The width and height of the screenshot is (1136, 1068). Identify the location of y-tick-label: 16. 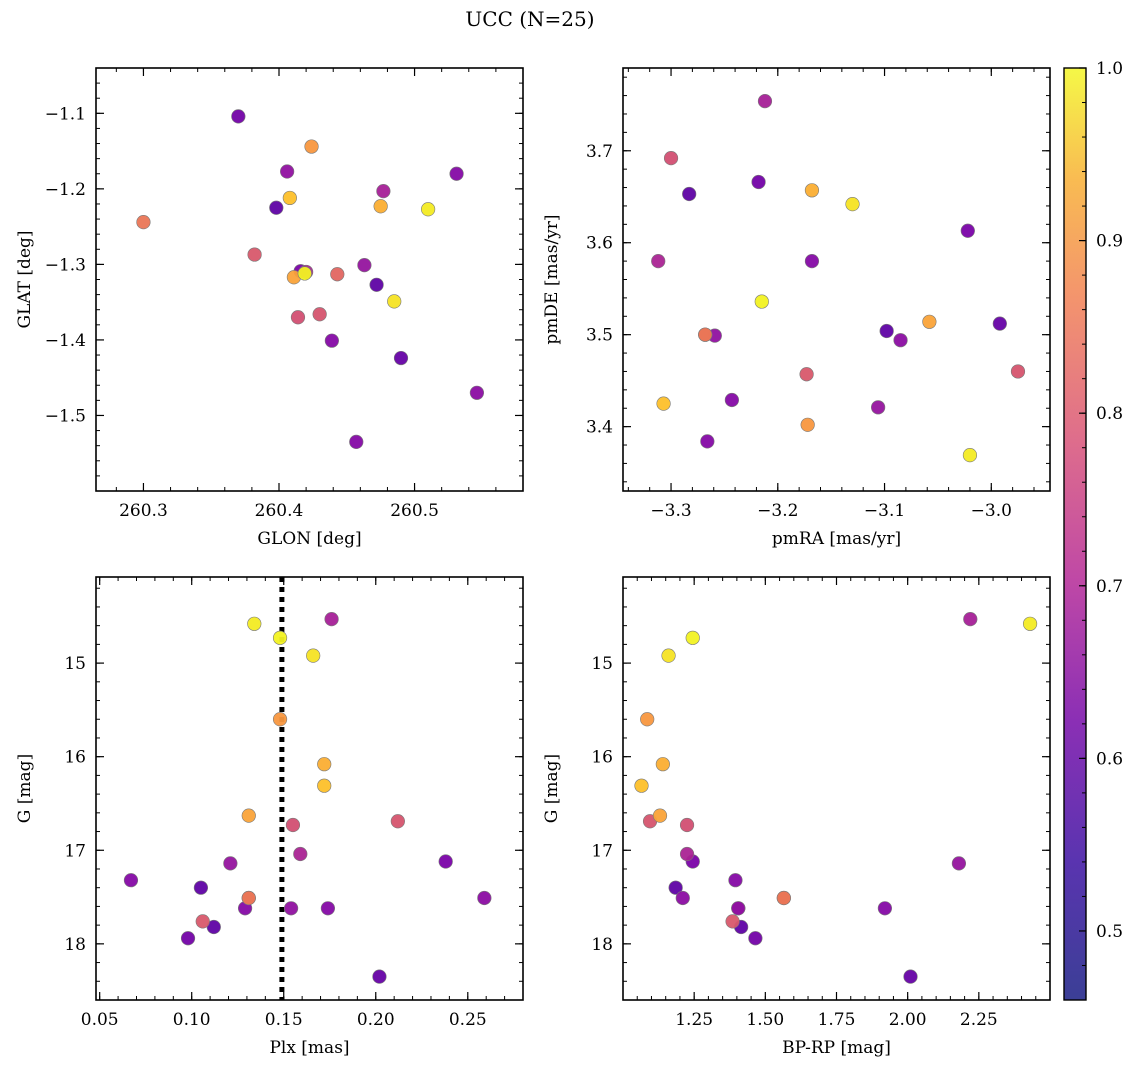
(75, 758).